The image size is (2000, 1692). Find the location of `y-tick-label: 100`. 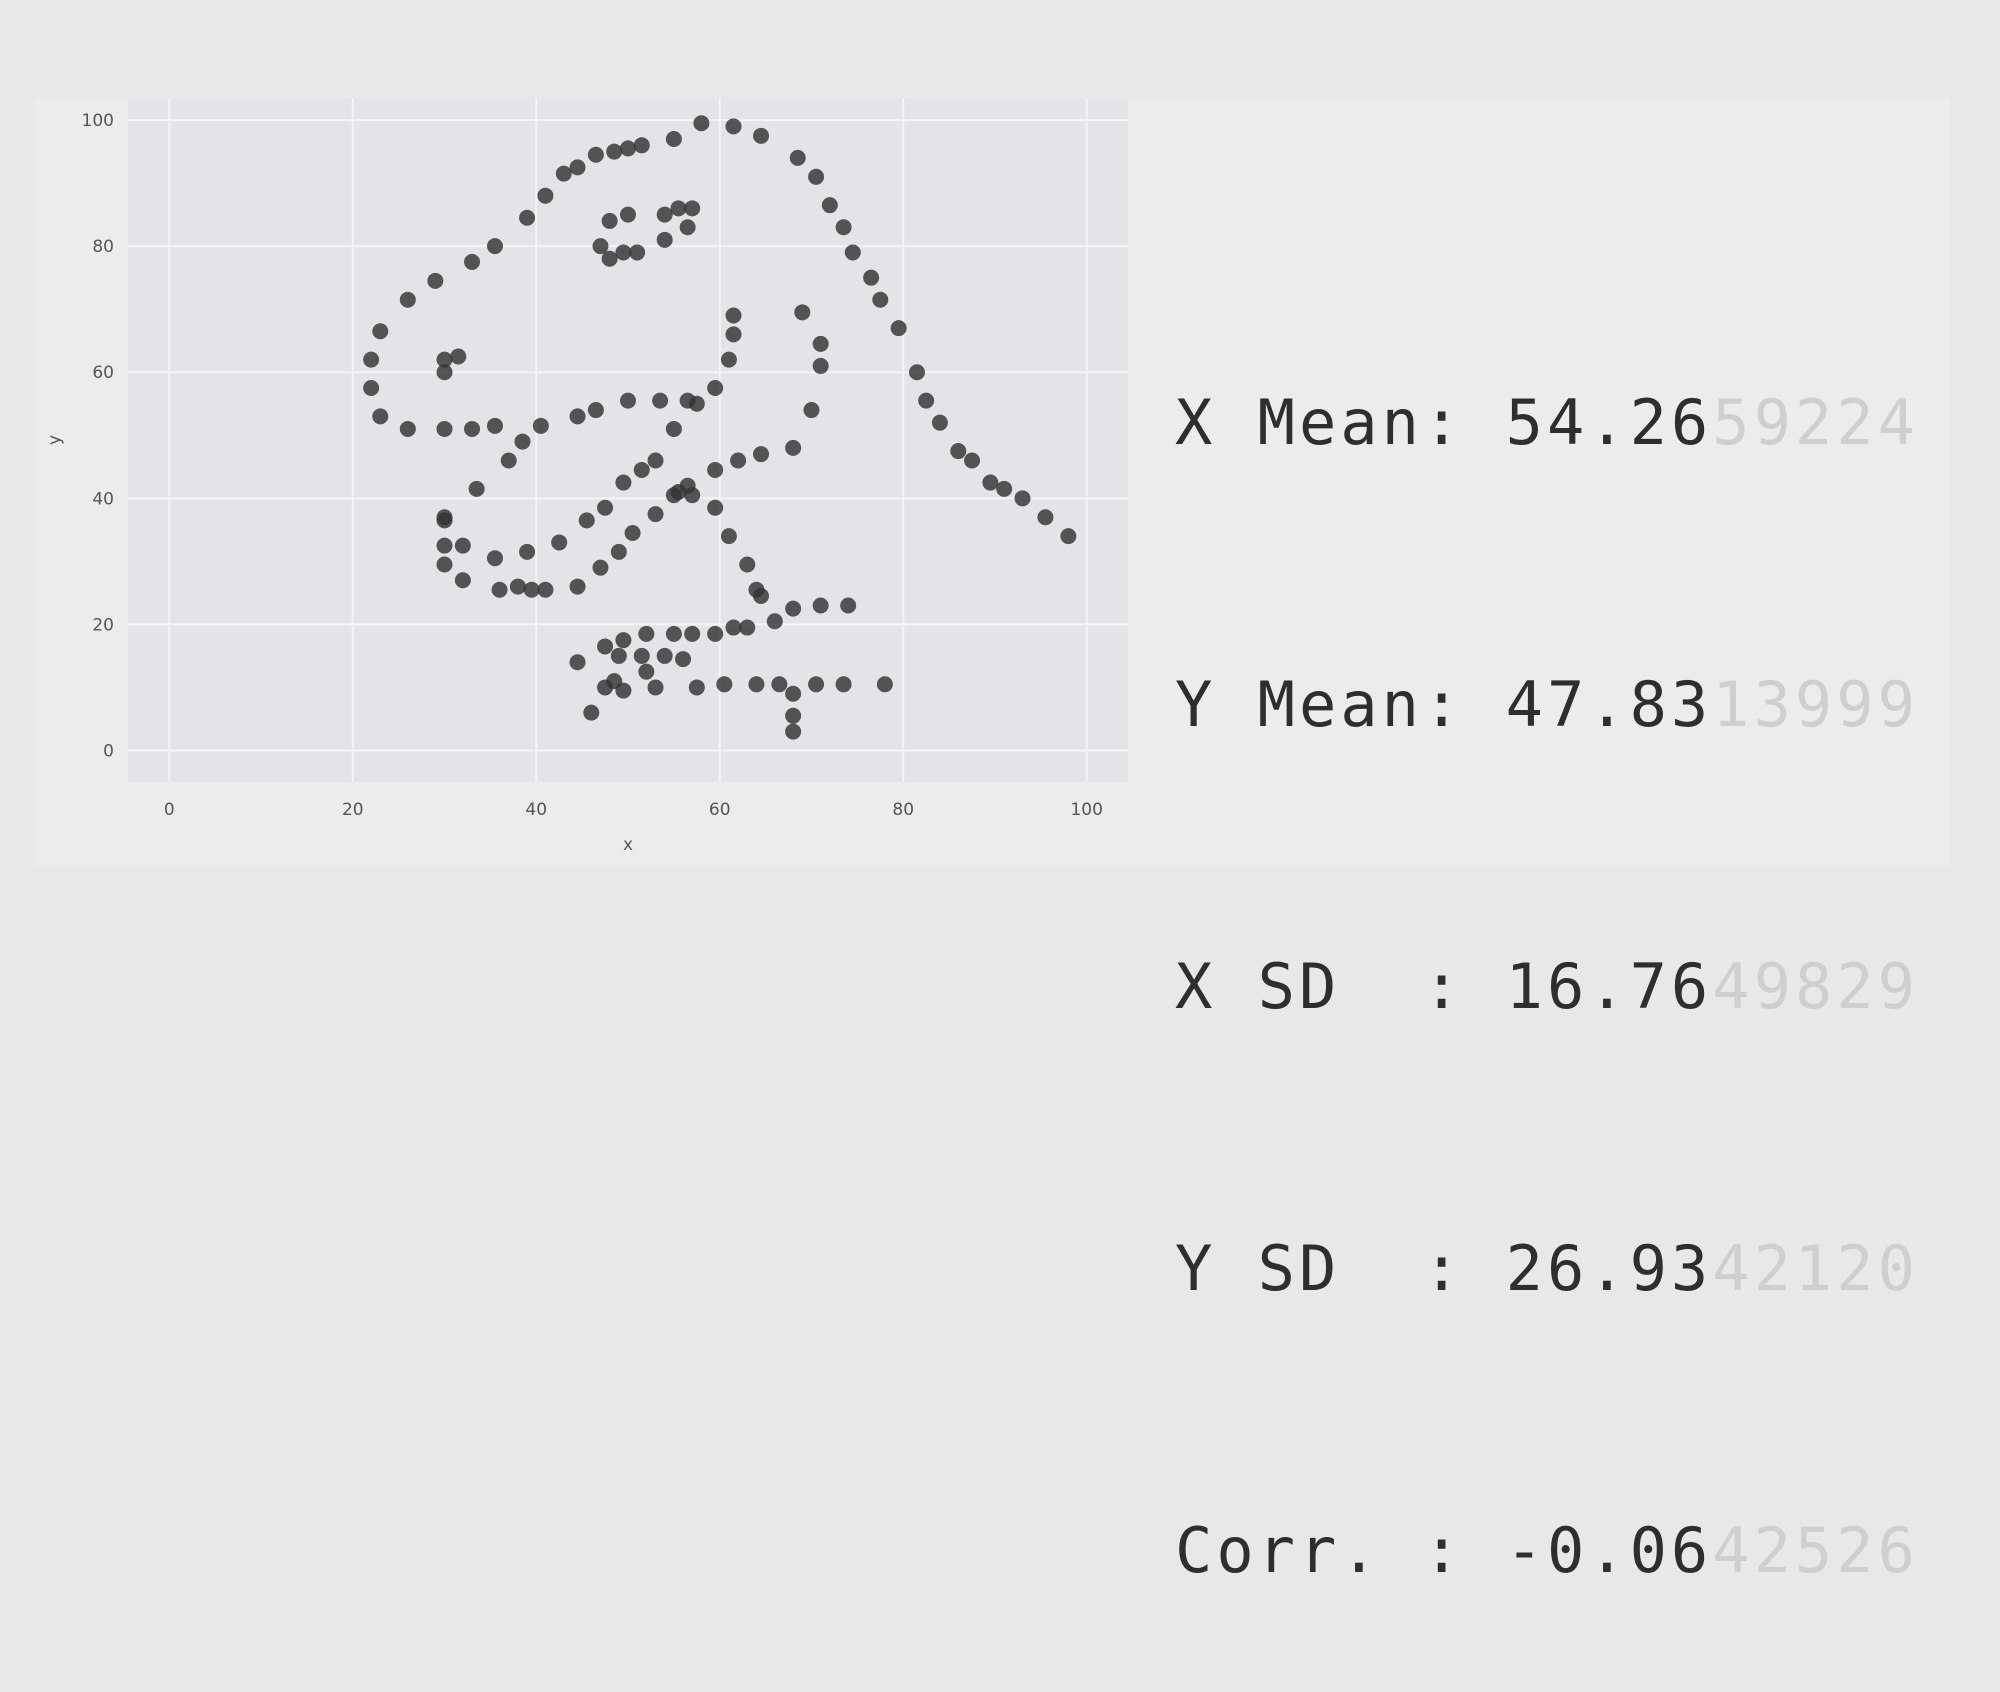

y-tick-label: 100 is located at coordinates (98, 121).